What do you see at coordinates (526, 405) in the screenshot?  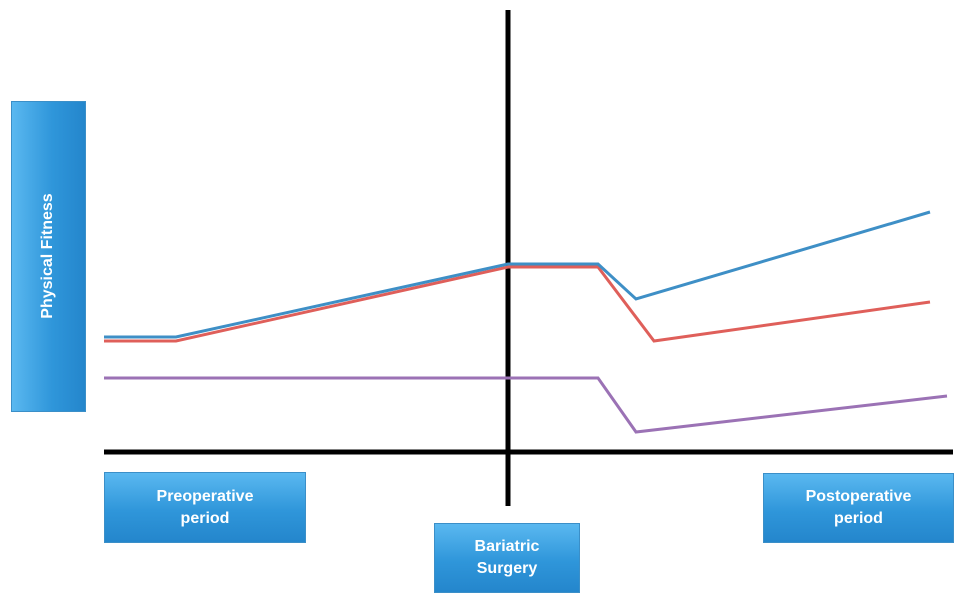 I see `trajectory-line-purple` at bounding box center [526, 405].